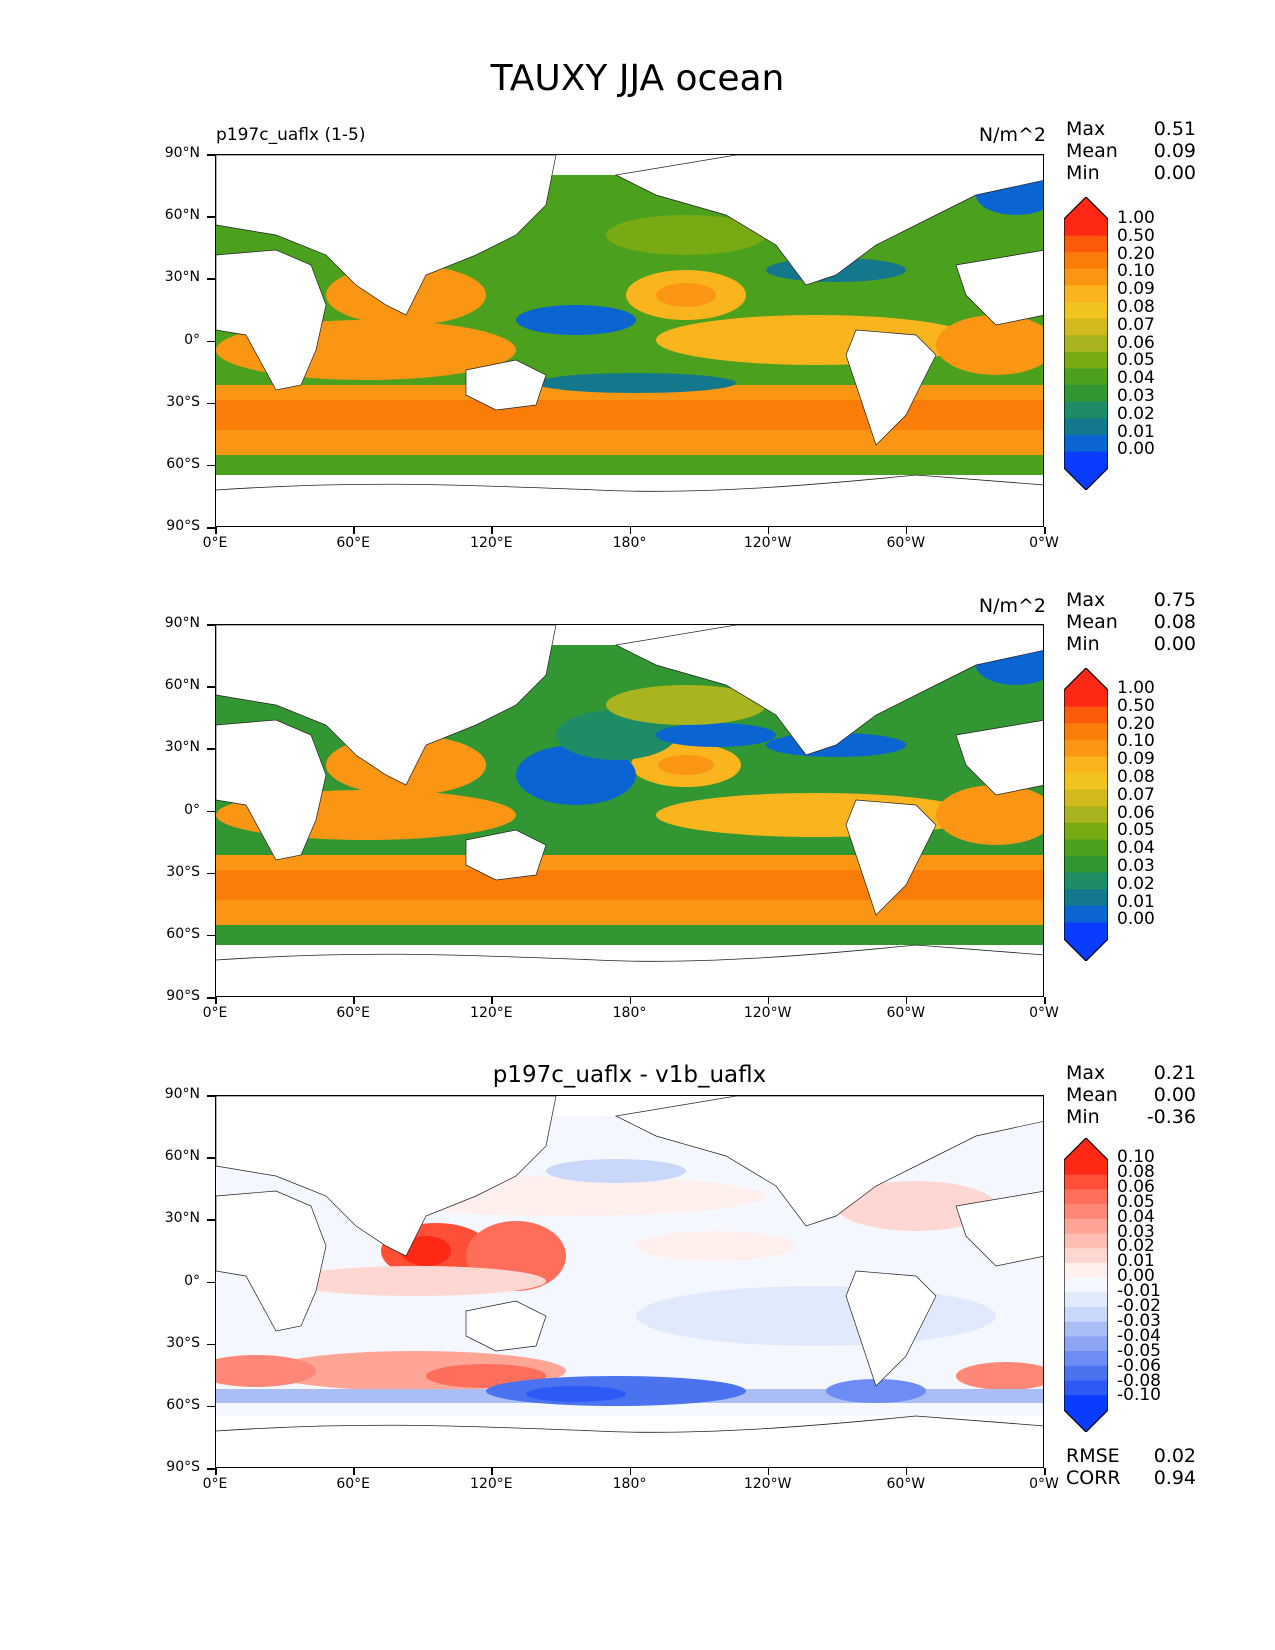 The width and height of the screenshot is (1275, 1650). I want to click on colorbar-tick-label: -0.04, so click(1139, 1335).